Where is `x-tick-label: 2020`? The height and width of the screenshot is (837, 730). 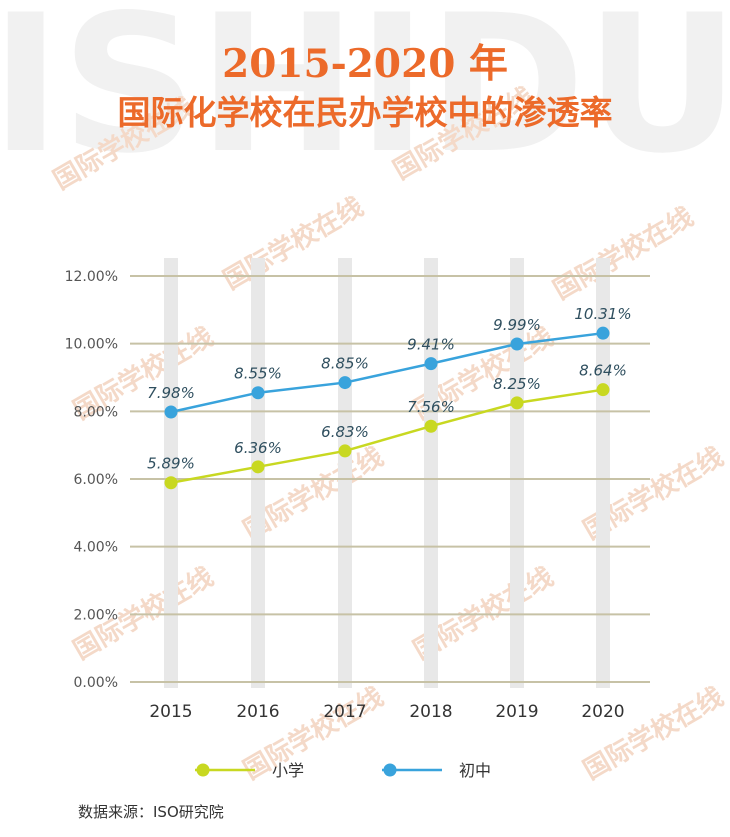 x-tick-label: 2020 is located at coordinates (602, 712).